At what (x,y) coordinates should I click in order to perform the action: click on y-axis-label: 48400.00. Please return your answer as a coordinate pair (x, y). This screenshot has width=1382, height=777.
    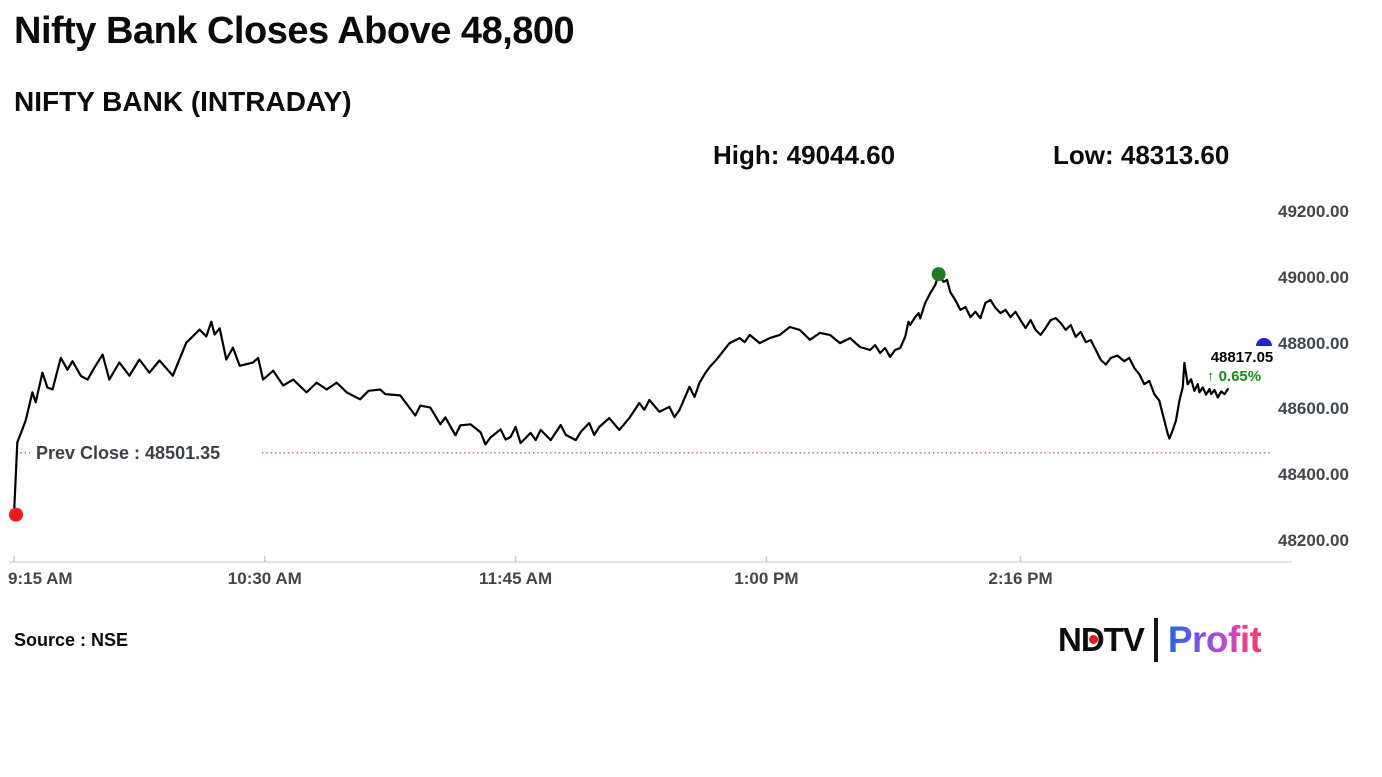
    Looking at the image, I should click on (1313, 475).